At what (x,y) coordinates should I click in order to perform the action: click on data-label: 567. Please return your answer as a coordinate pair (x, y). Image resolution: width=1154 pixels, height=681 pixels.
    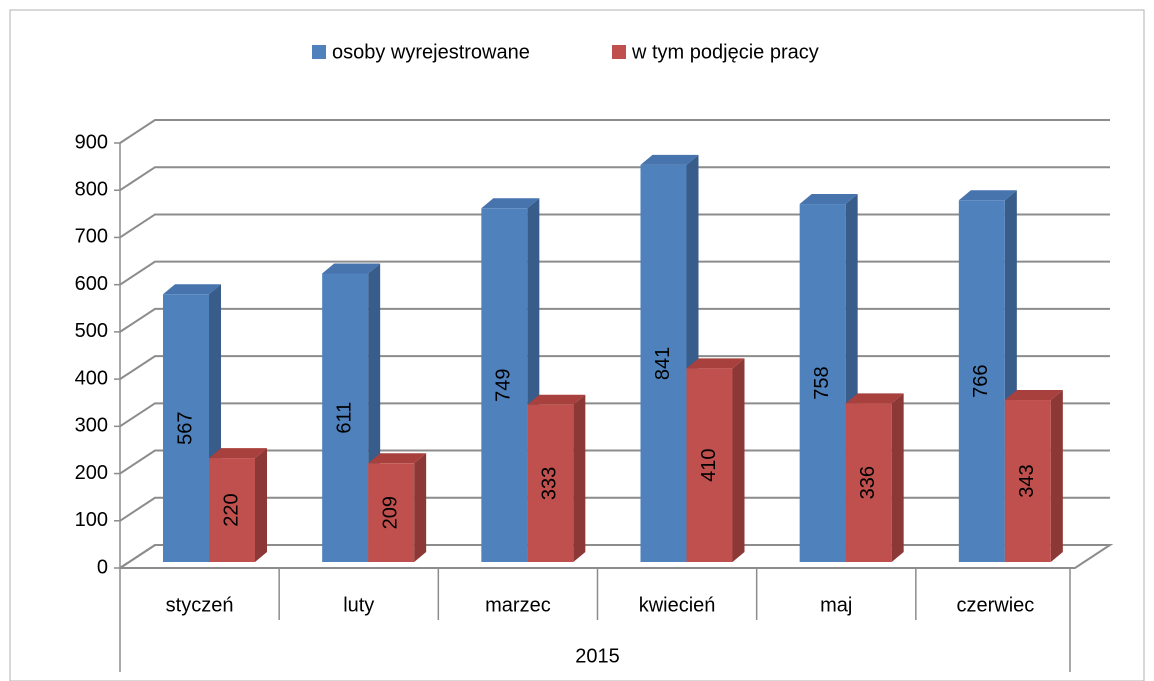
    Looking at the image, I should click on (185, 427).